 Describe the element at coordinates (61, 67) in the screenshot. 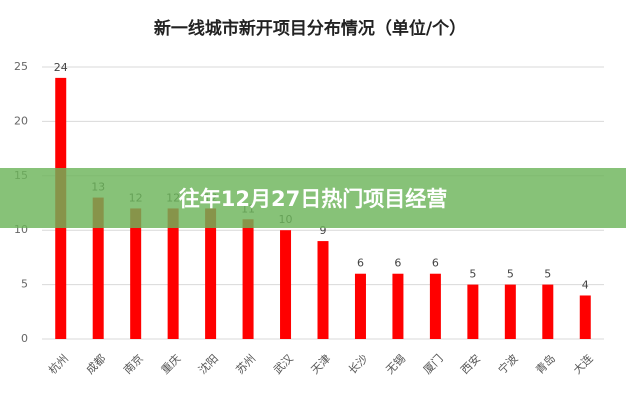

I see `value-label: 24` at that location.